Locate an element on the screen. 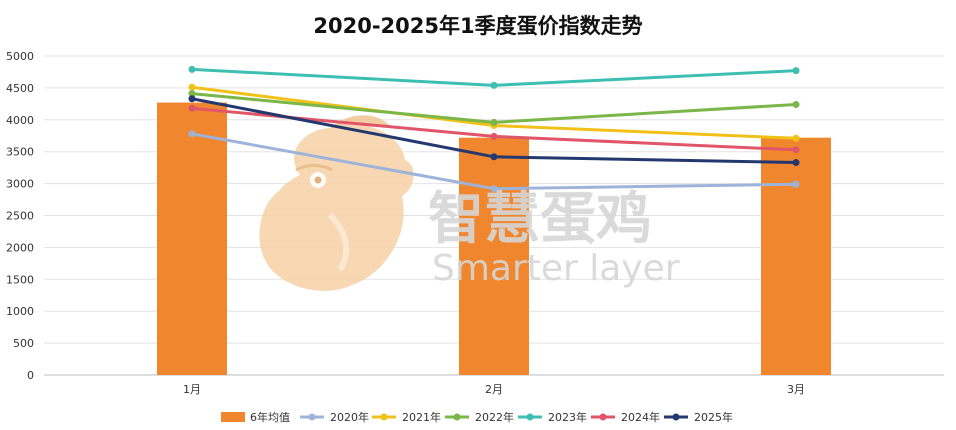  x-tick-label: 2月 is located at coordinates (494, 389).